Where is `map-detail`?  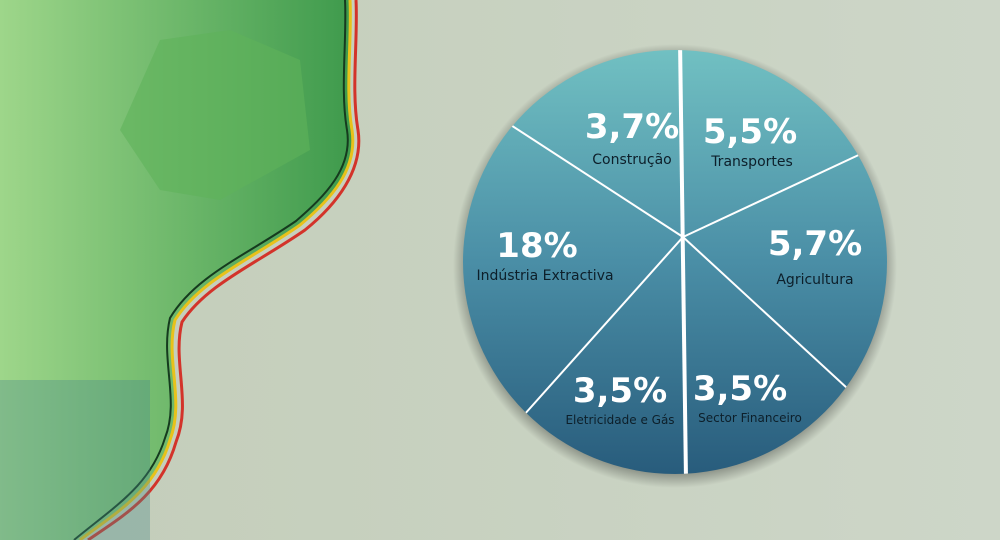 map-detail is located at coordinates (215, 115).